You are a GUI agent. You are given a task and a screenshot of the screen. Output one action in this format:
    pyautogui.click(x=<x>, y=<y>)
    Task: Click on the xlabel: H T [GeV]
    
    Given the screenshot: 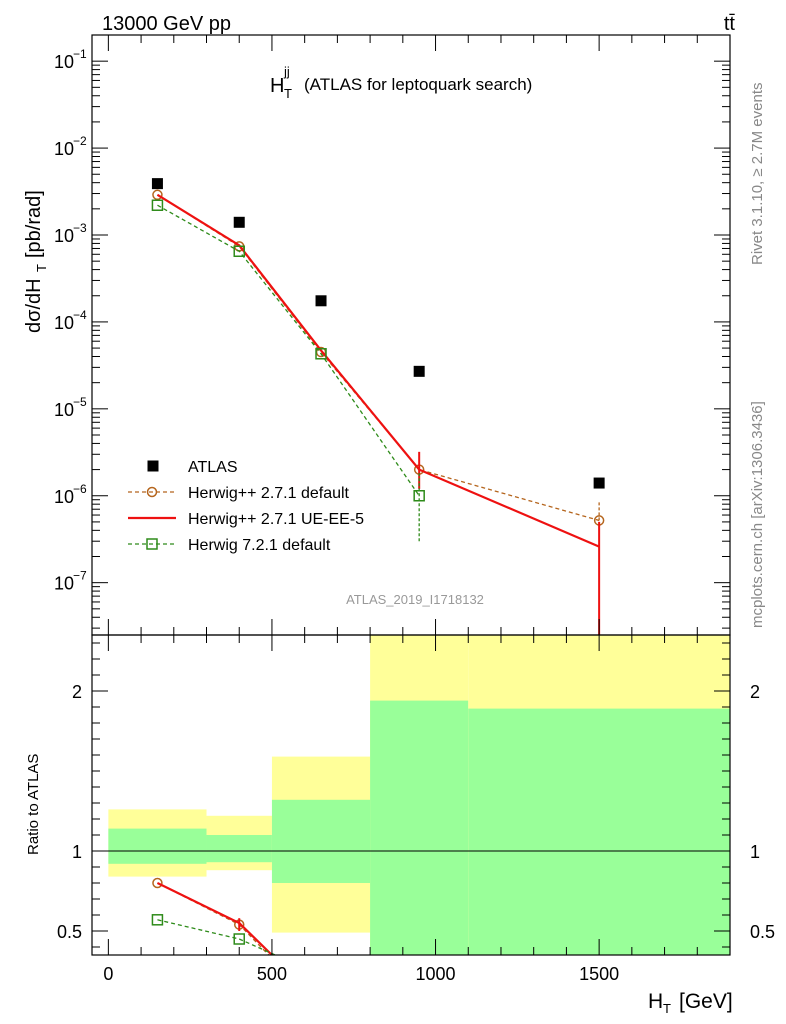 What is the action you would take?
    pyautogui.click(x=690, y=1003)
    